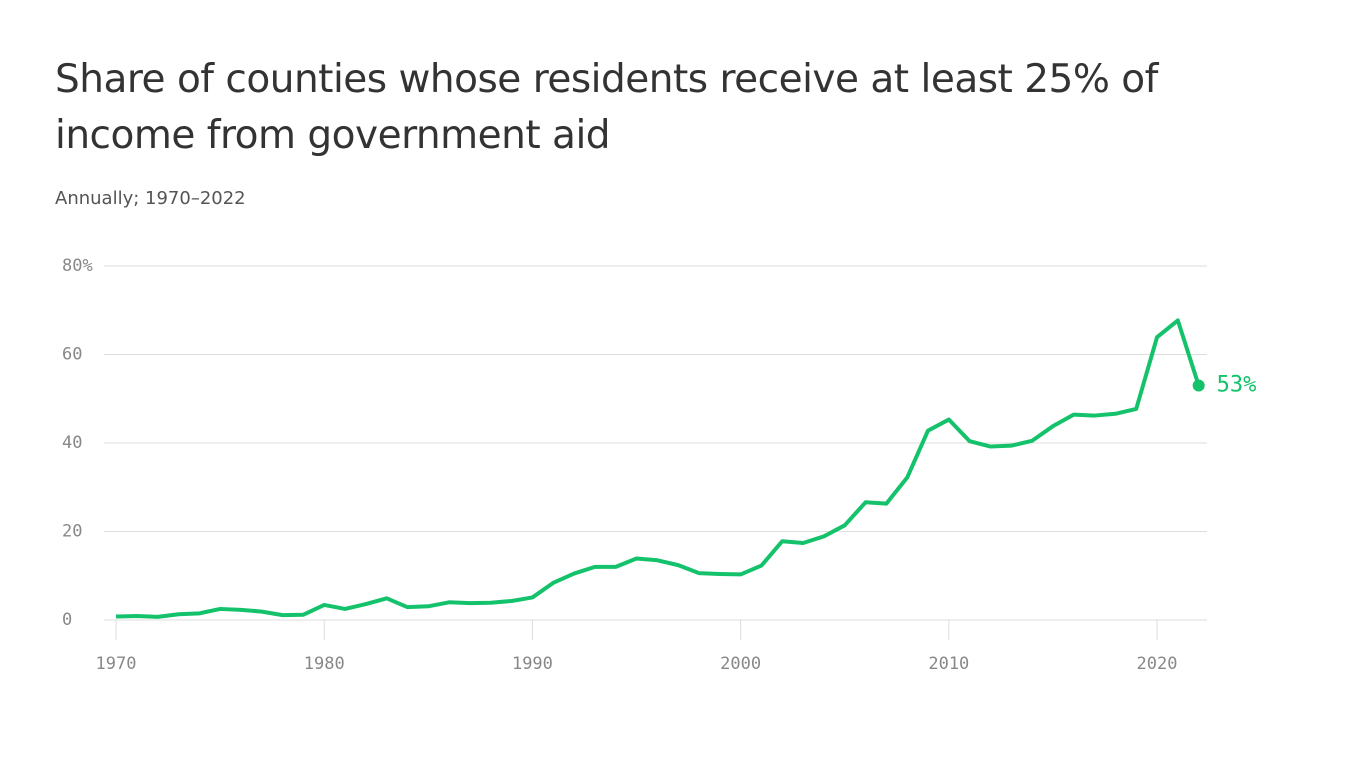  What do you see at coordinates (72, 355) in the screenshot?
I see `y-tick-label: 60` at bounding box center [72, 355].